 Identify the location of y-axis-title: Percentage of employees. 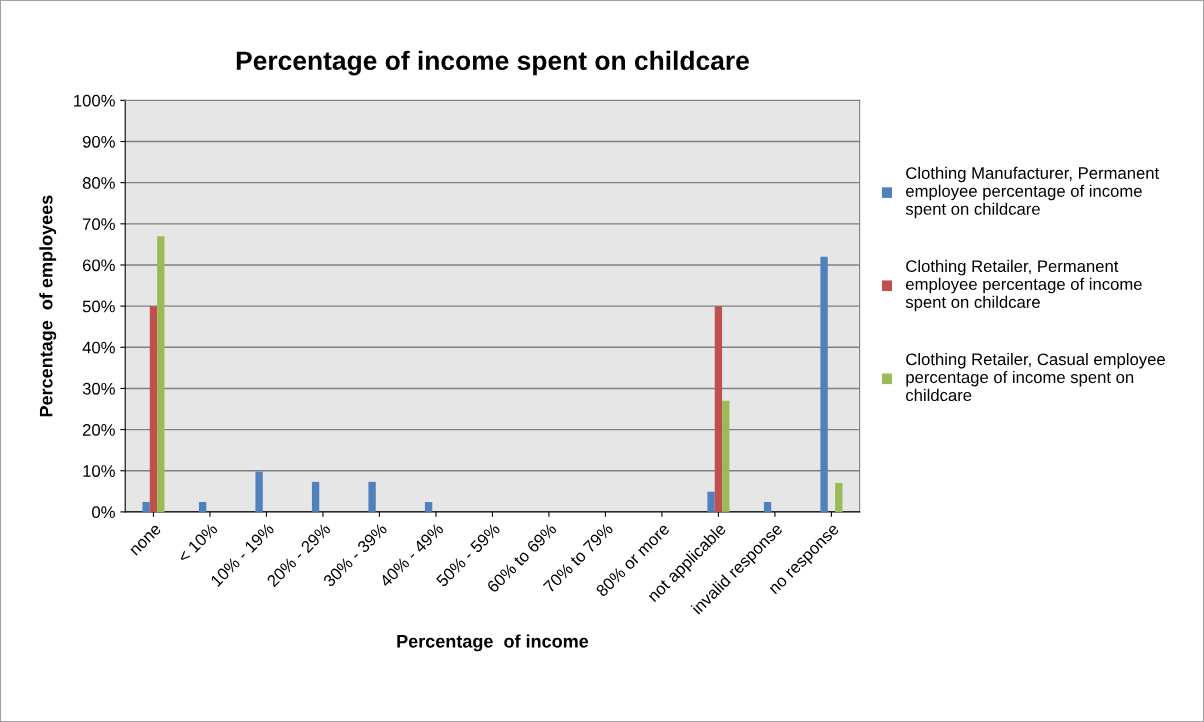
(48, 306).